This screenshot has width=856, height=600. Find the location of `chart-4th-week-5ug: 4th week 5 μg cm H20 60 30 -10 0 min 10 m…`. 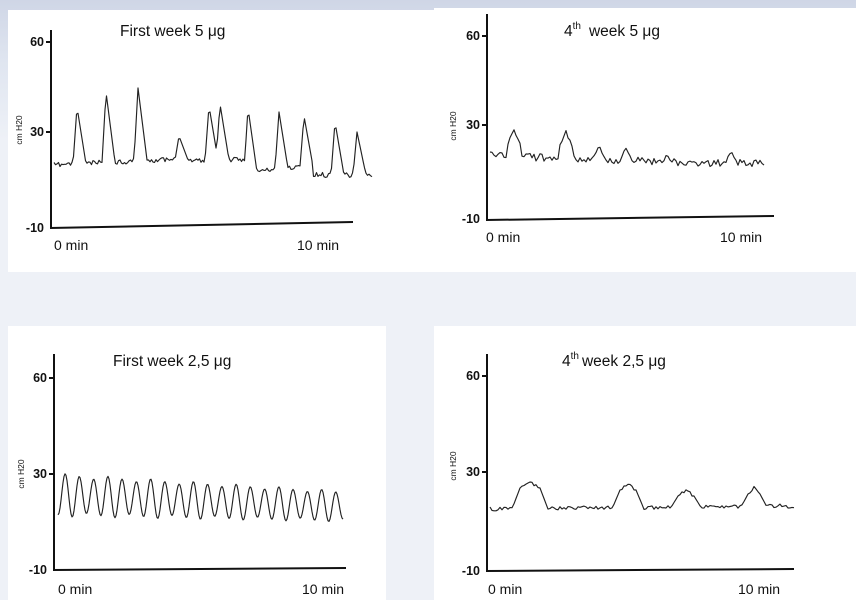

chart-4th-week-5ug: 4th week 5 μg cm H20 60 30 -10 0 min 10 m… is located at coordinates (611, 129).